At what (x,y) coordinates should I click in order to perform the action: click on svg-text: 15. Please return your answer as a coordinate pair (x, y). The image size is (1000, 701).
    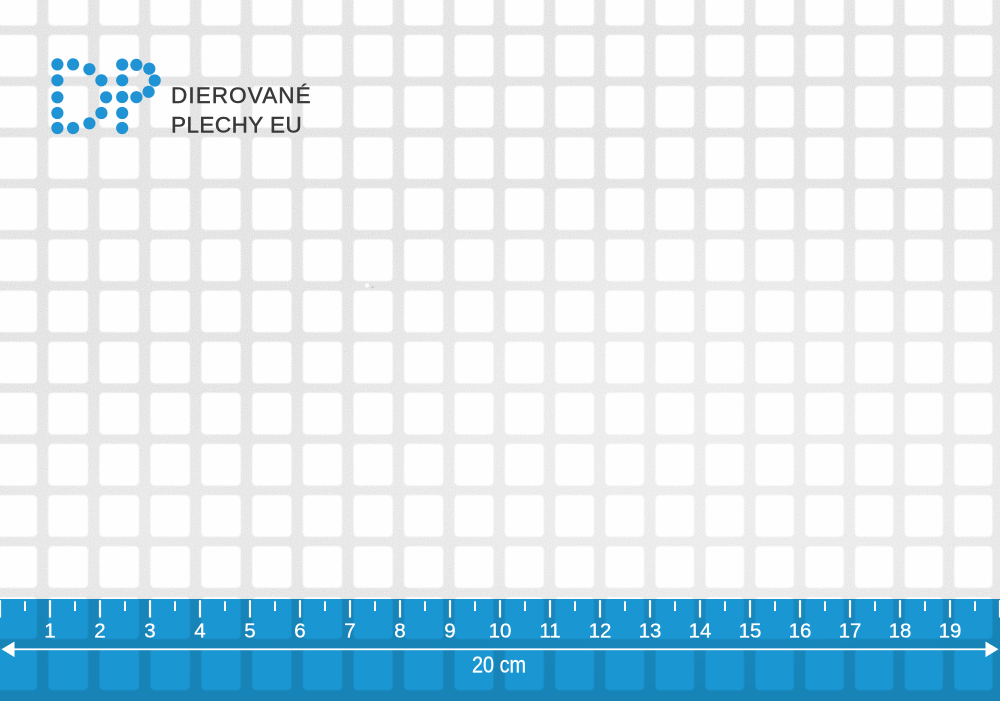
    Looking at the image, I should click on (750, 631).